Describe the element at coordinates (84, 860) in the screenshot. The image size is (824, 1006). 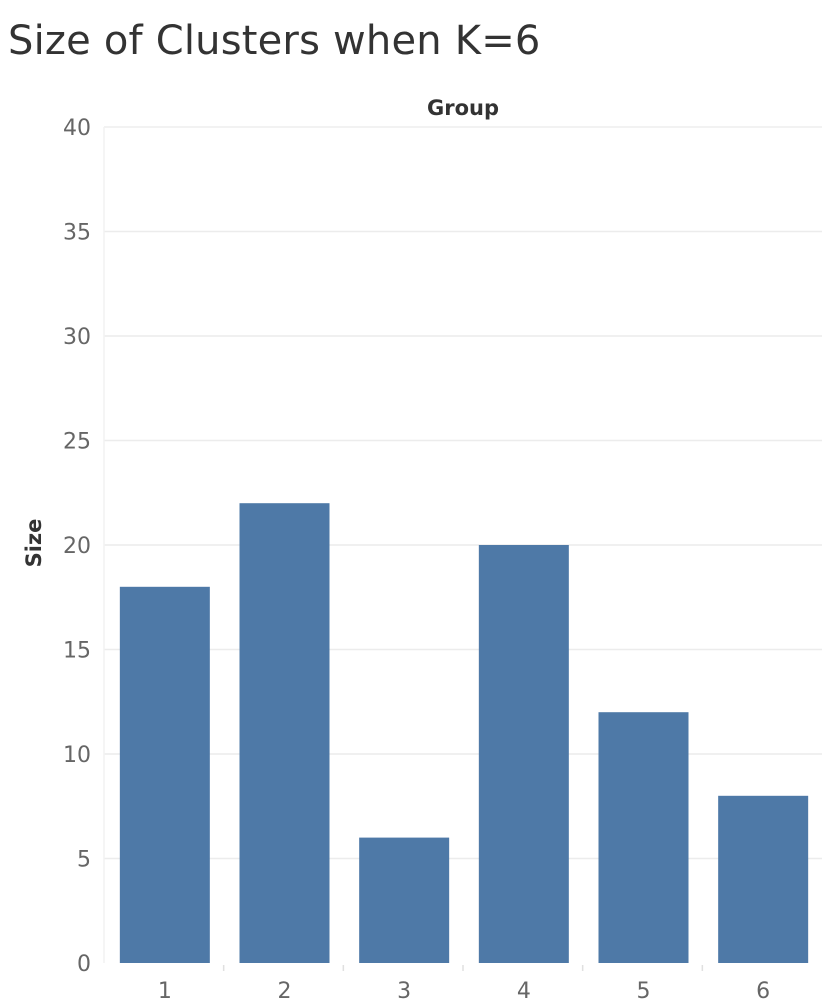
I see `y-tick-label: 5` at that location.